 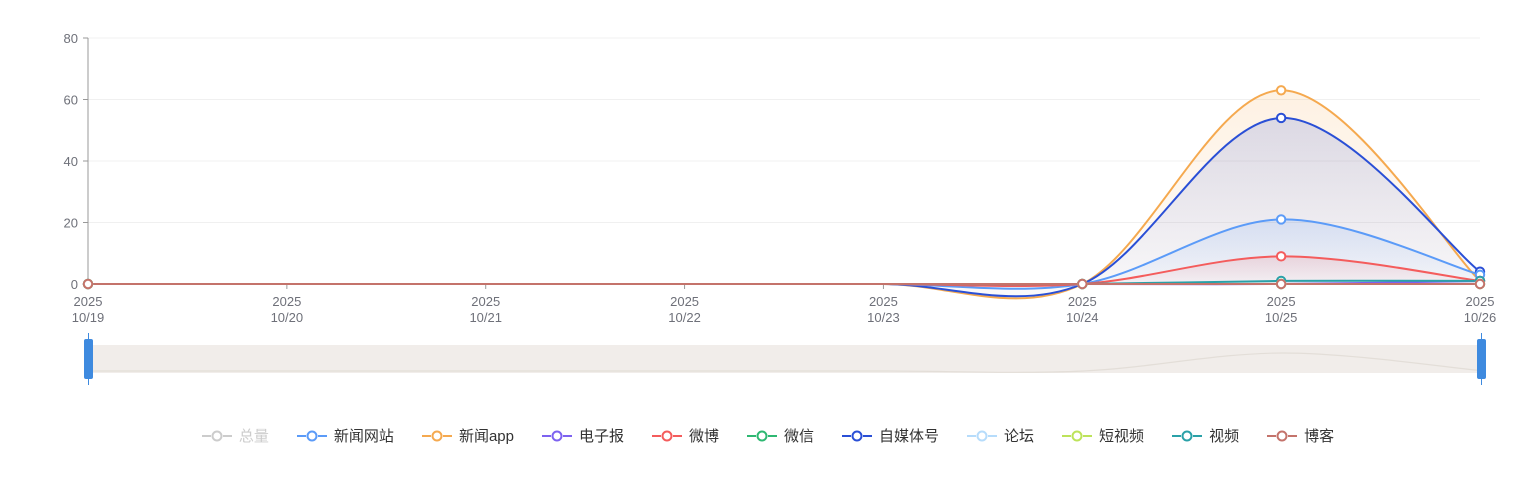 I want to click on y-axis-tick-label: 60, so click(x=71, y=100).